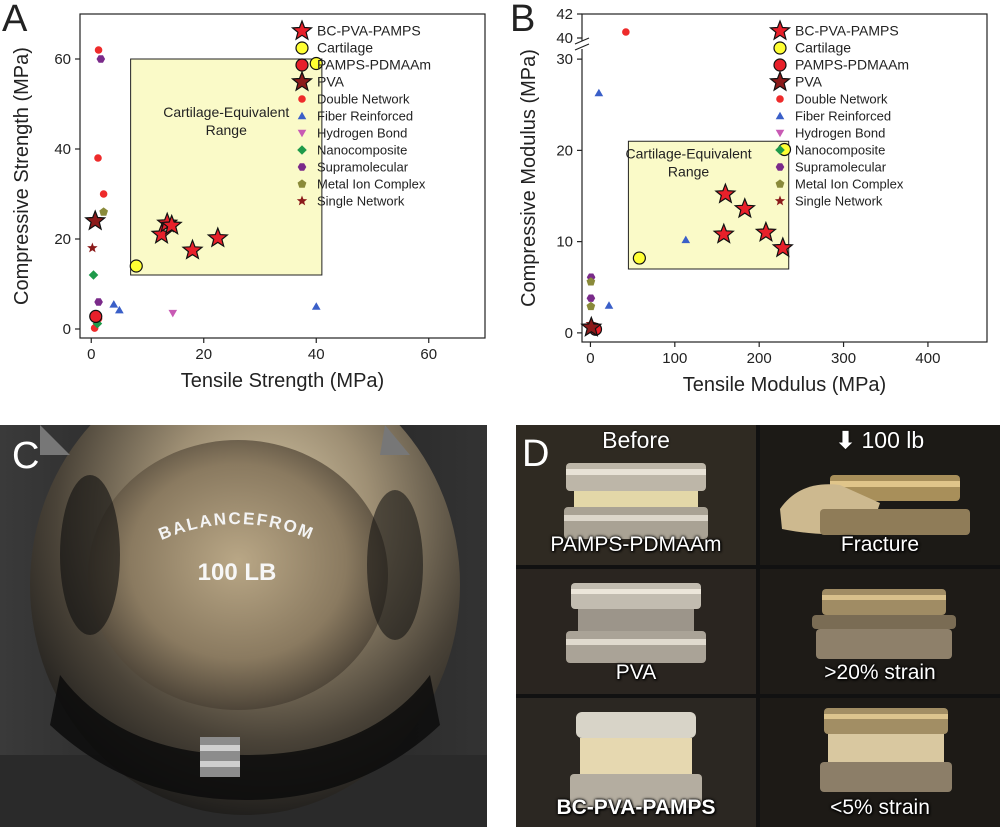 This screenshot has width=1000, height=827. What do you see at coordinates (564, 59) in the screenshot?
I see `y-tick-label: 30` at bounding box center [564, 59].